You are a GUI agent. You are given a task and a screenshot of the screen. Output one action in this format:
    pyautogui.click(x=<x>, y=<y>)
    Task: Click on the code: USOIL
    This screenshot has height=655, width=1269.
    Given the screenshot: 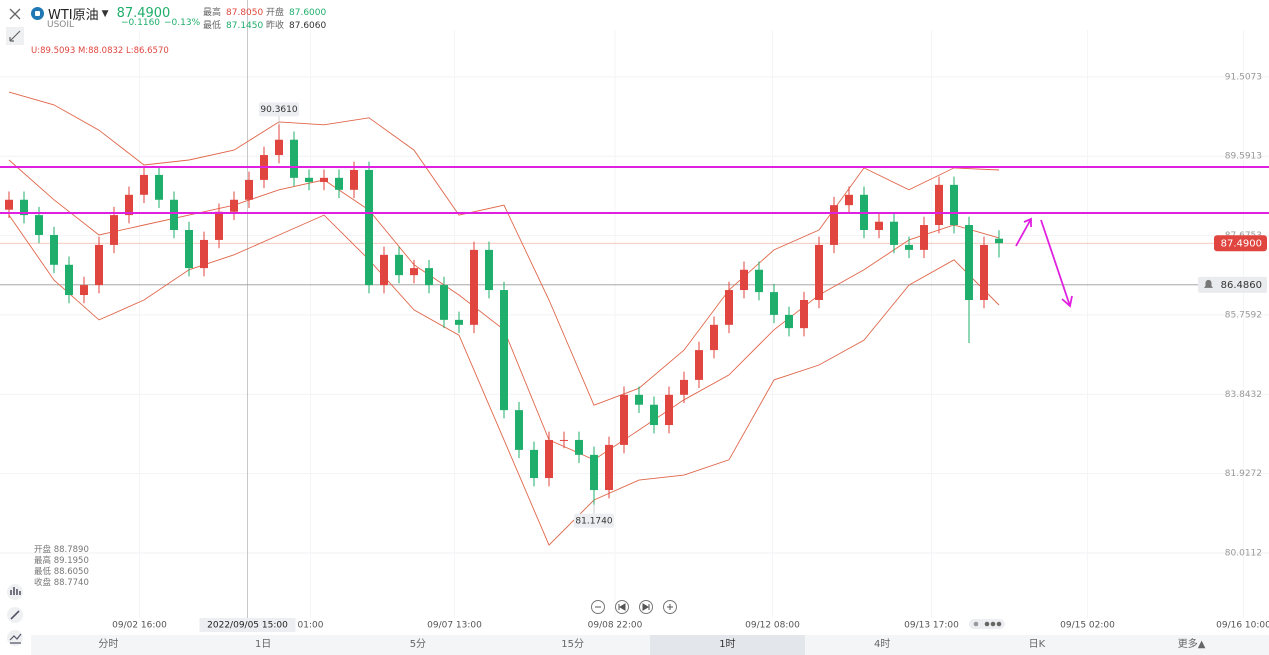 What is the action you would take?
    pyautogui.click(x=61, y=25)
    